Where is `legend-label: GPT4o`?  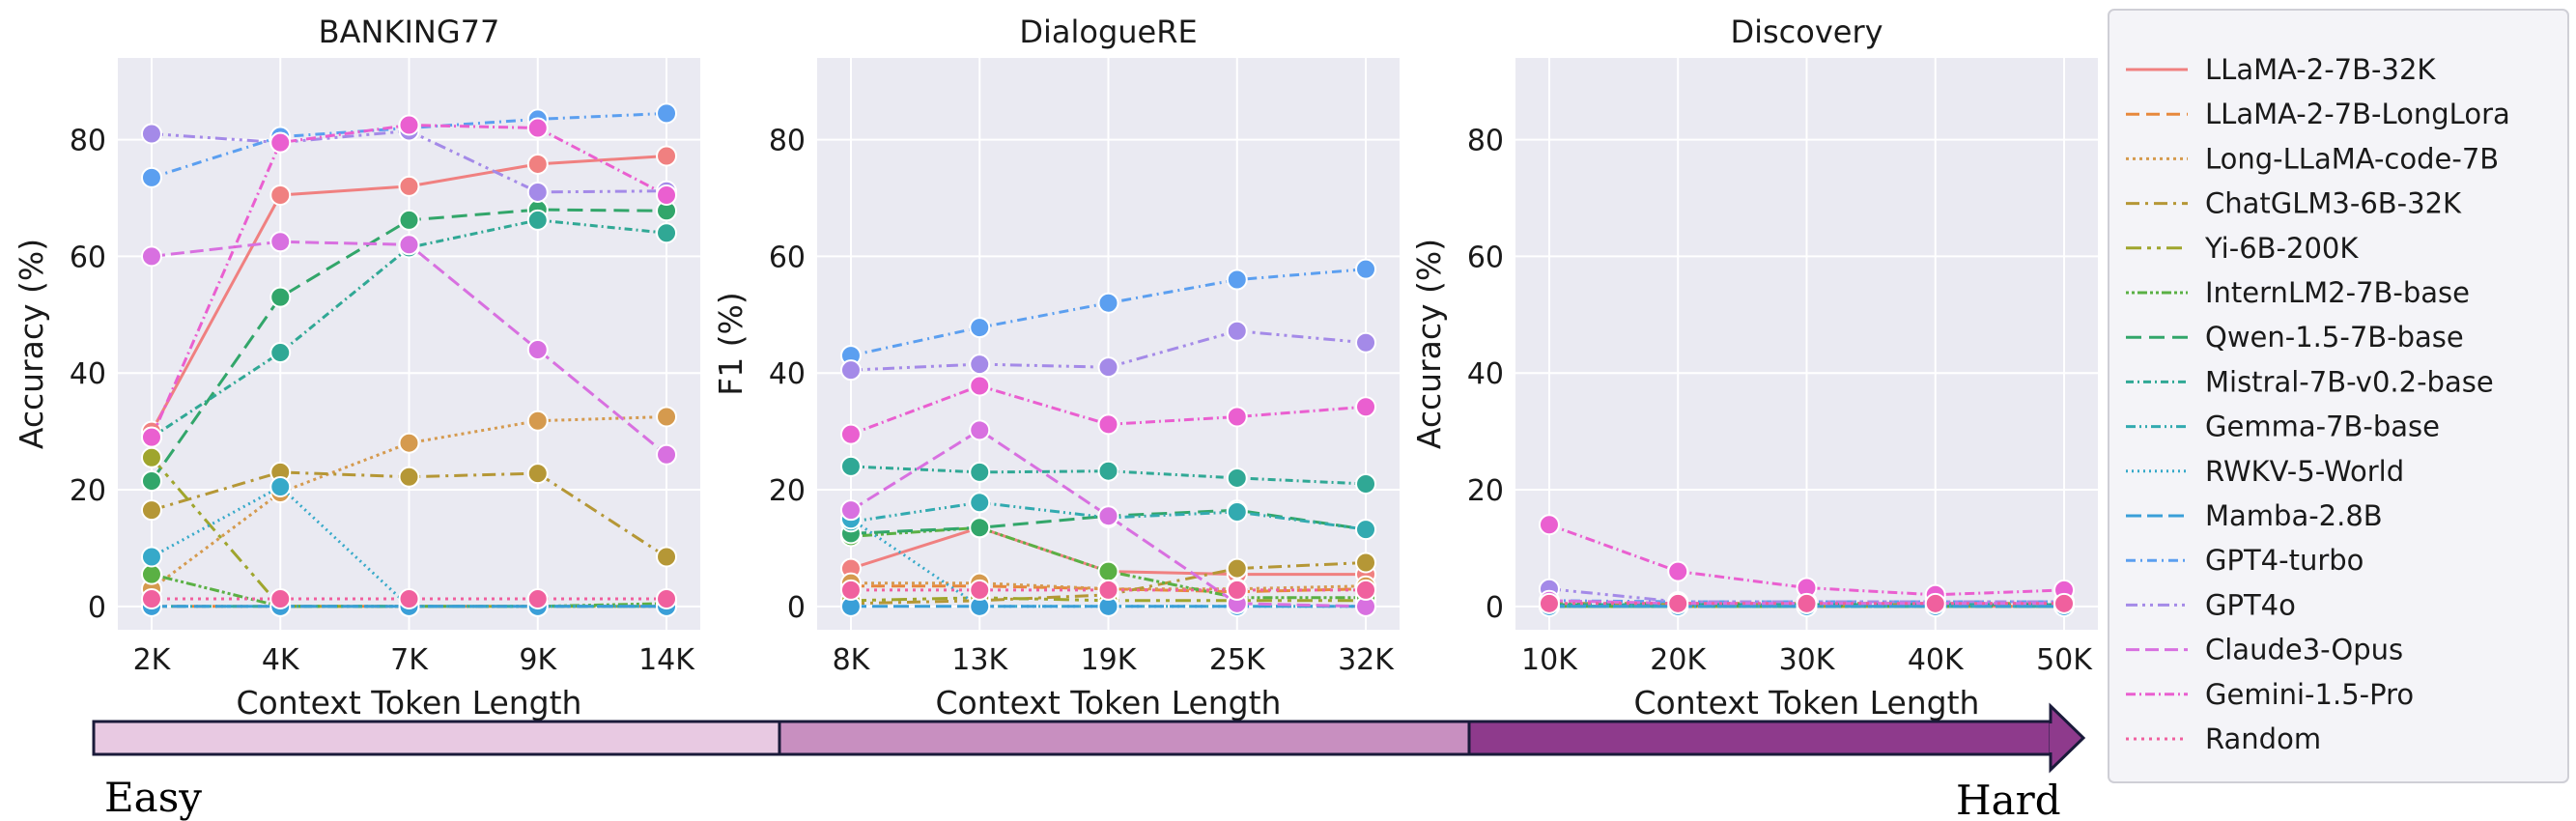
legend-label: GPT4o is located at coordinates (2250, 604).